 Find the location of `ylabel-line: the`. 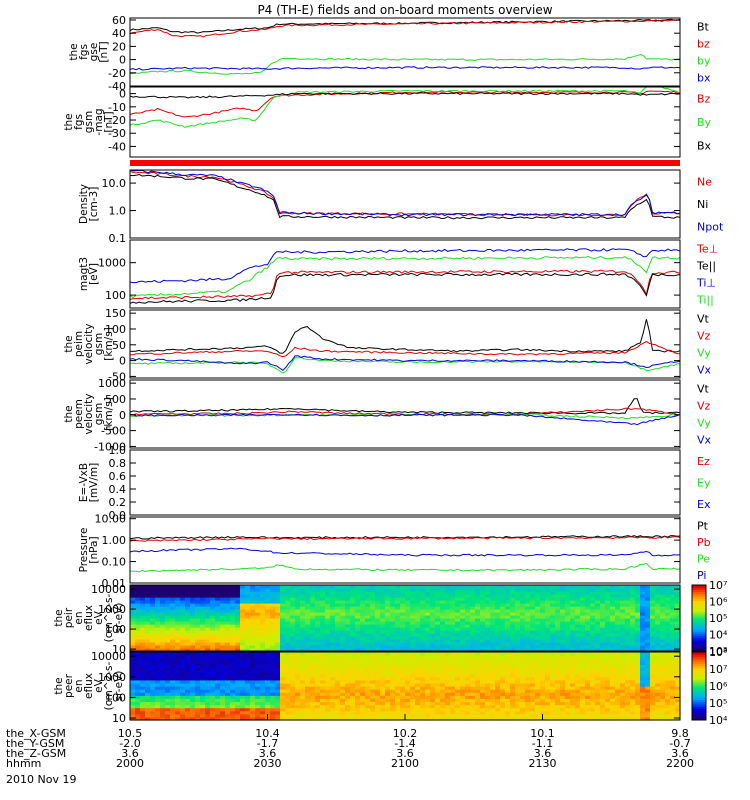

ylabel-line: the is located at coordinates (69, 343).